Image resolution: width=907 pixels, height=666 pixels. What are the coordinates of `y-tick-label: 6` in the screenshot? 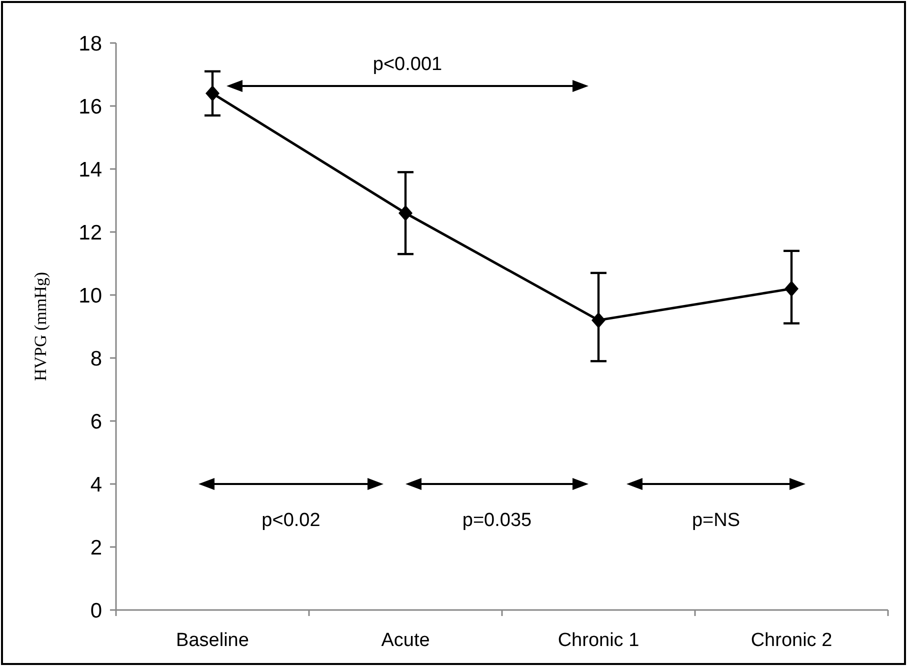 It's located at (96, 422).